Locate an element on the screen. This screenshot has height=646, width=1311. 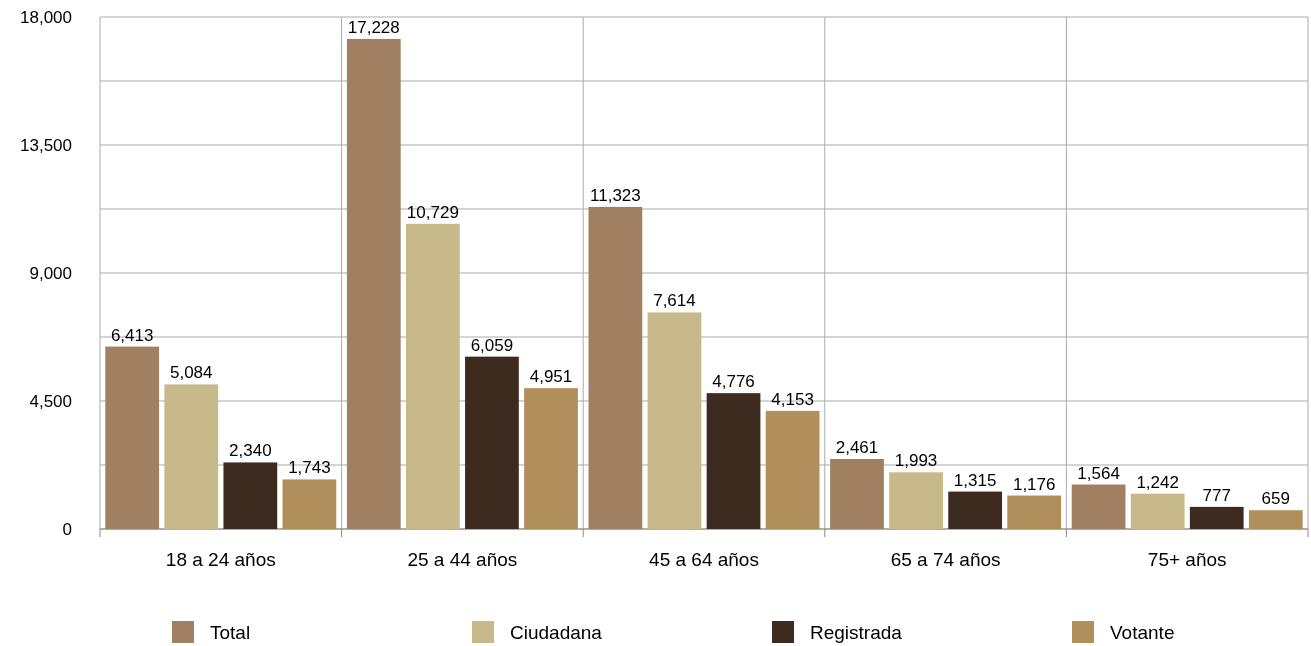
data-label: 1,993 is located at coordinates (916, 461).